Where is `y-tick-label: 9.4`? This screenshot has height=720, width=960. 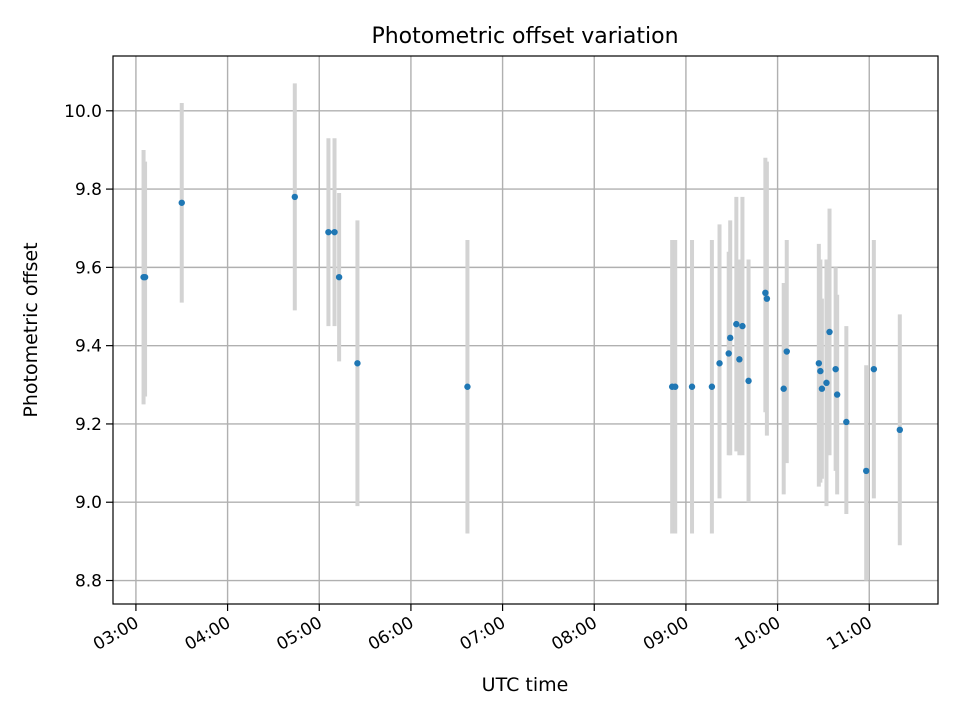
y-tick-label: 9.4 is located at coordinates (88, 347).